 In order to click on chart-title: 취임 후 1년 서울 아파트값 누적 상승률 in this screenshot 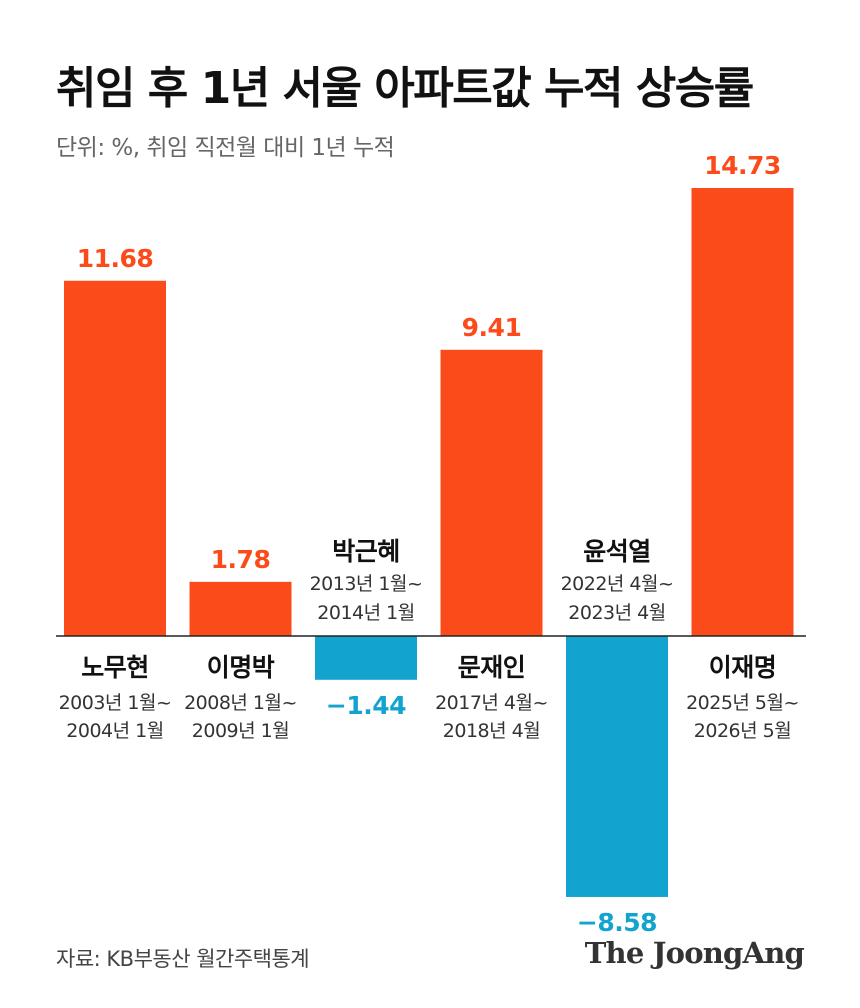, I will do `click(405, 88)`.